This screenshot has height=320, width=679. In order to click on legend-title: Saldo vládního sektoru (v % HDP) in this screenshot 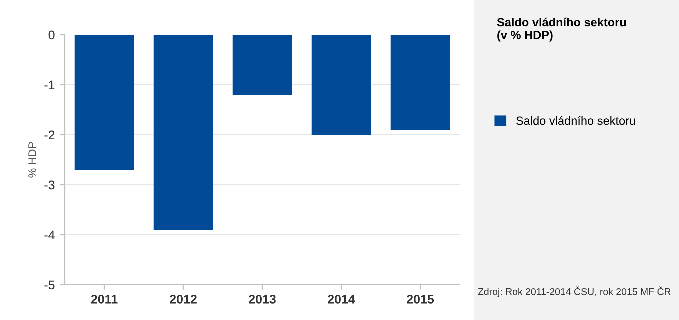, I will do `click(561, 30)`.